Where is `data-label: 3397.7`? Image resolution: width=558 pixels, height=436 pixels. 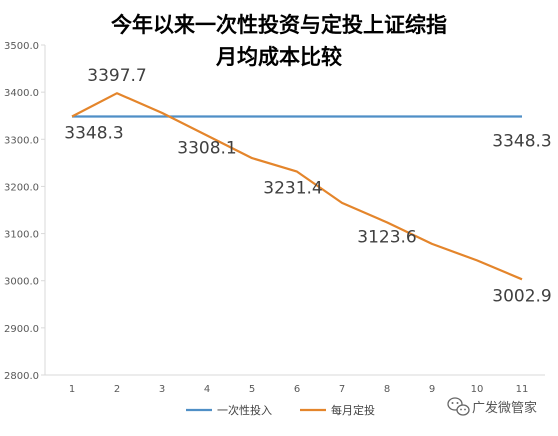
data-label: 3397.7 is located at coordinates (116, 76).